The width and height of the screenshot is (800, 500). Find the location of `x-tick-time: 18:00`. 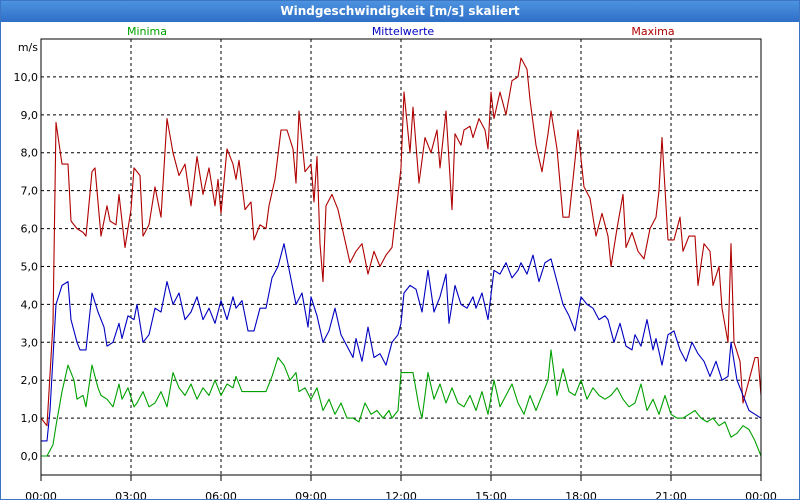

x-tick-time: 18:00 is located at coordinates (581, 494).